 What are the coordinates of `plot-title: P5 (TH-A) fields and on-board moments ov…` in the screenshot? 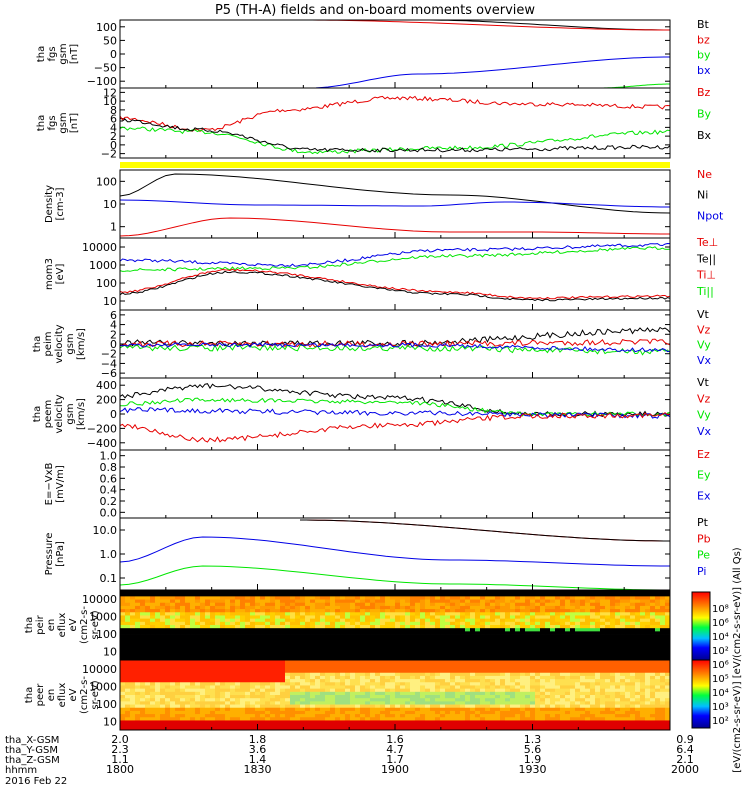 It's located at (375, 10).